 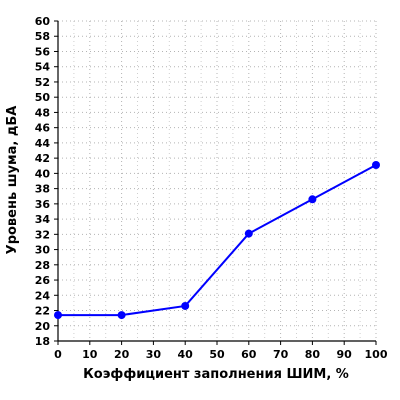 What do you see at coordinates (217, 354) in the screenshot?
I see `x-tick-label: 50` at bounding box center [217, 354].